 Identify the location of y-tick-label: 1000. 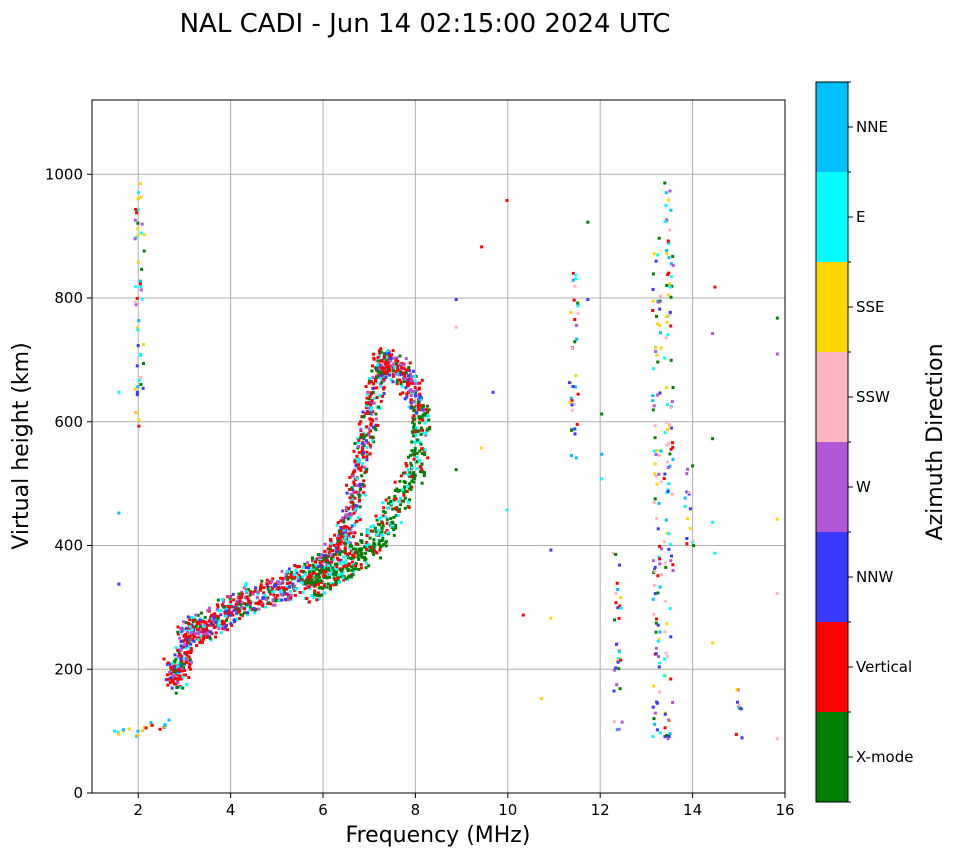
(64, 174).